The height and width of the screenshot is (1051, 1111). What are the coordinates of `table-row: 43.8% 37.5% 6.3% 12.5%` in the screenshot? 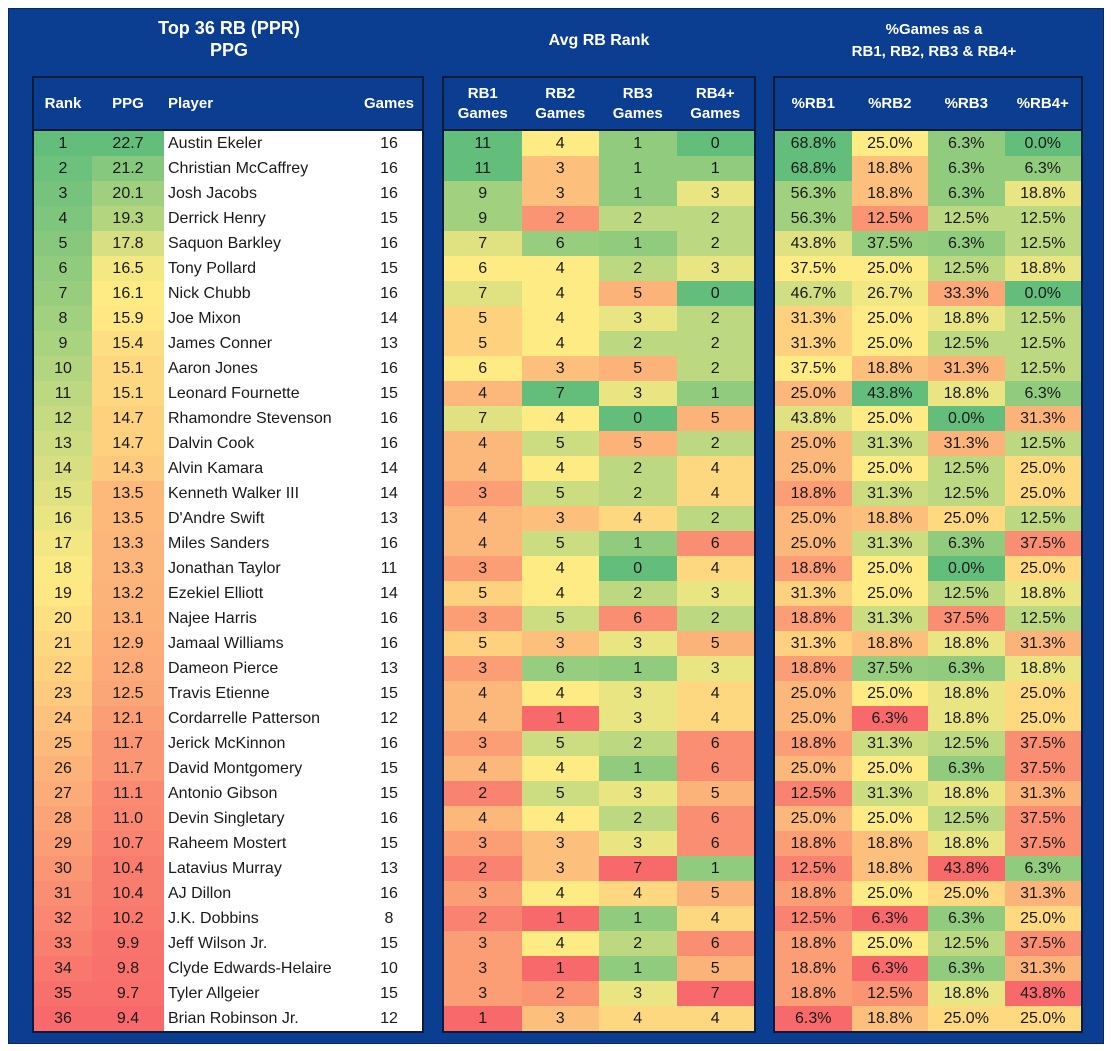 It's located at (928, 243).